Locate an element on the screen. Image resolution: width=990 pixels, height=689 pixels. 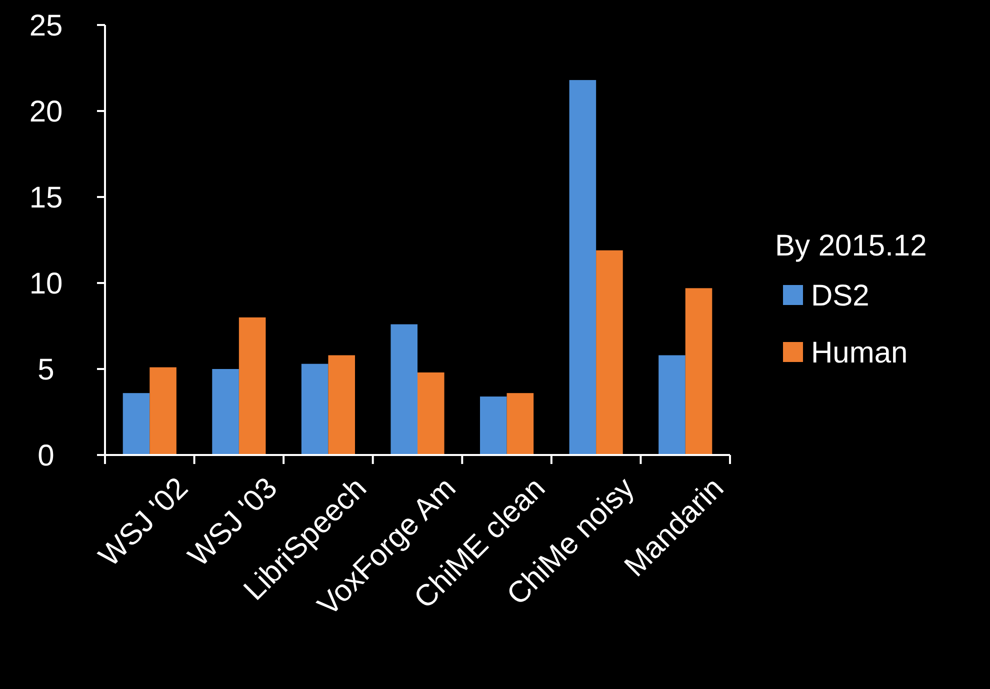
y-tick-label: 10 is located at coordinates (46, 284).